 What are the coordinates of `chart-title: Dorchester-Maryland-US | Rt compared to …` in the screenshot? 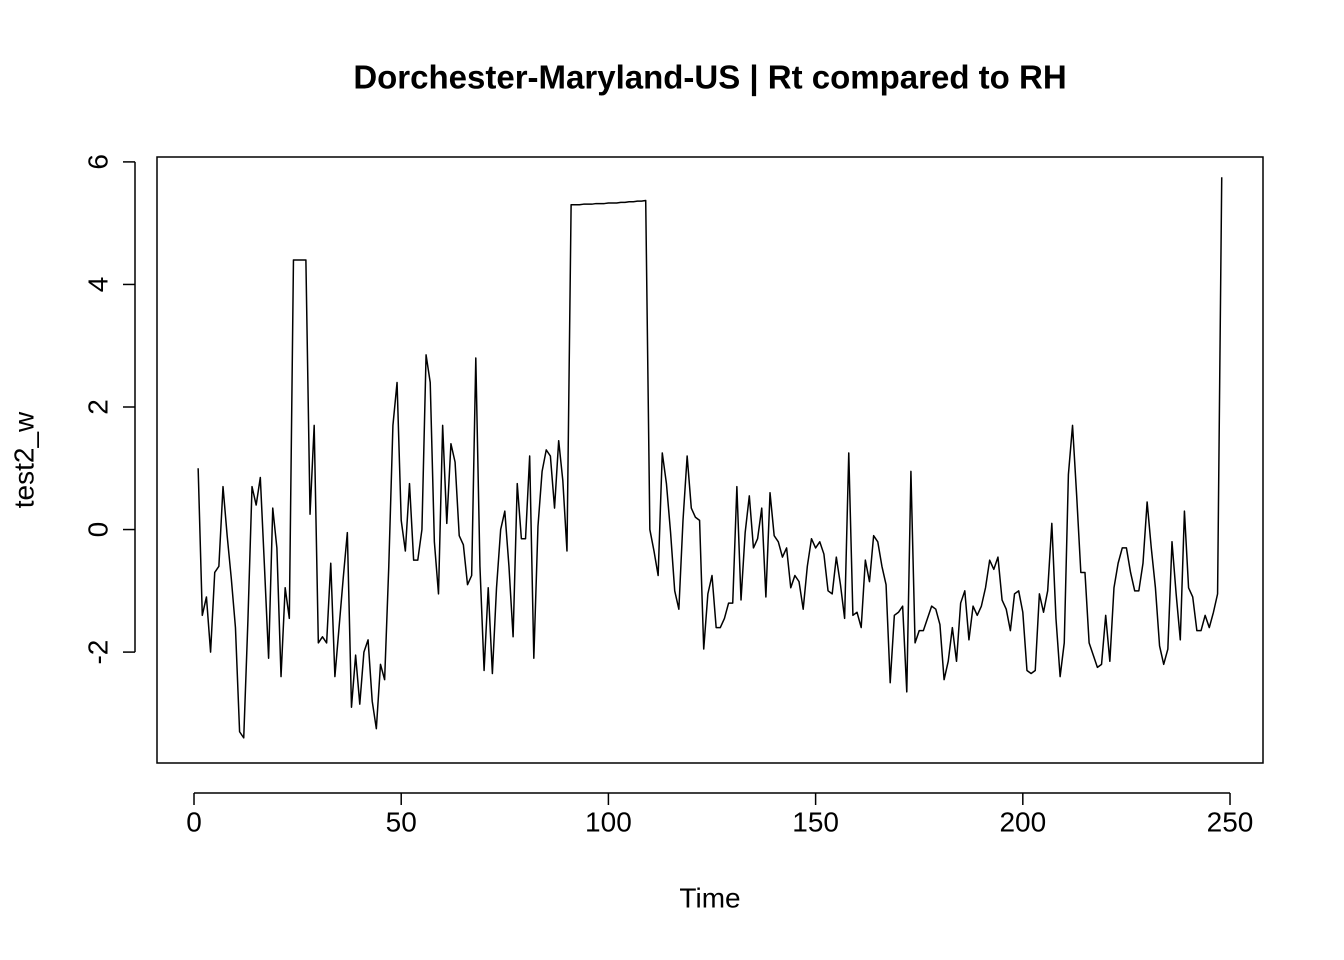 It's located at (709, 77).